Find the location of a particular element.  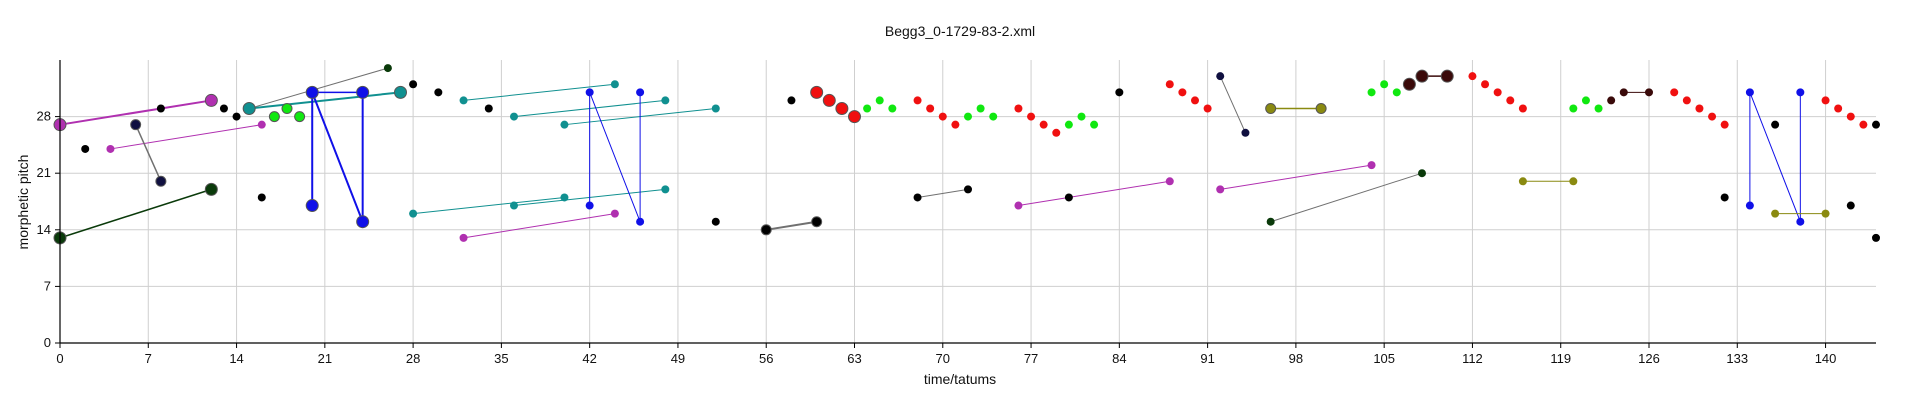

x-axis-title: time/tatums is located at coordinates (960, 379).